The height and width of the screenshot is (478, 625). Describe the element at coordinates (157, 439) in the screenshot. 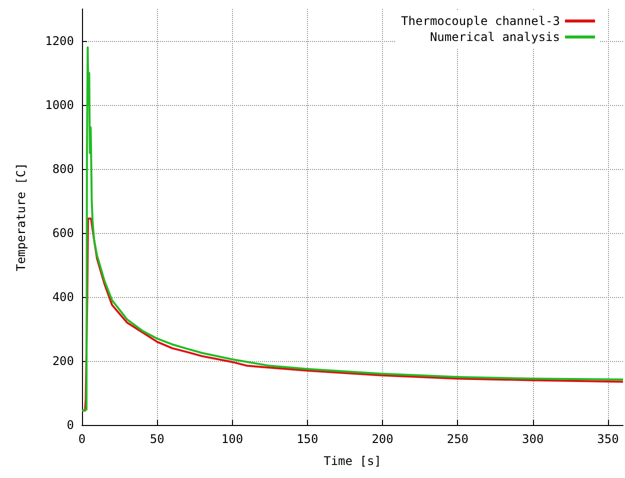

I see `x-tick-label: 50` at that location.